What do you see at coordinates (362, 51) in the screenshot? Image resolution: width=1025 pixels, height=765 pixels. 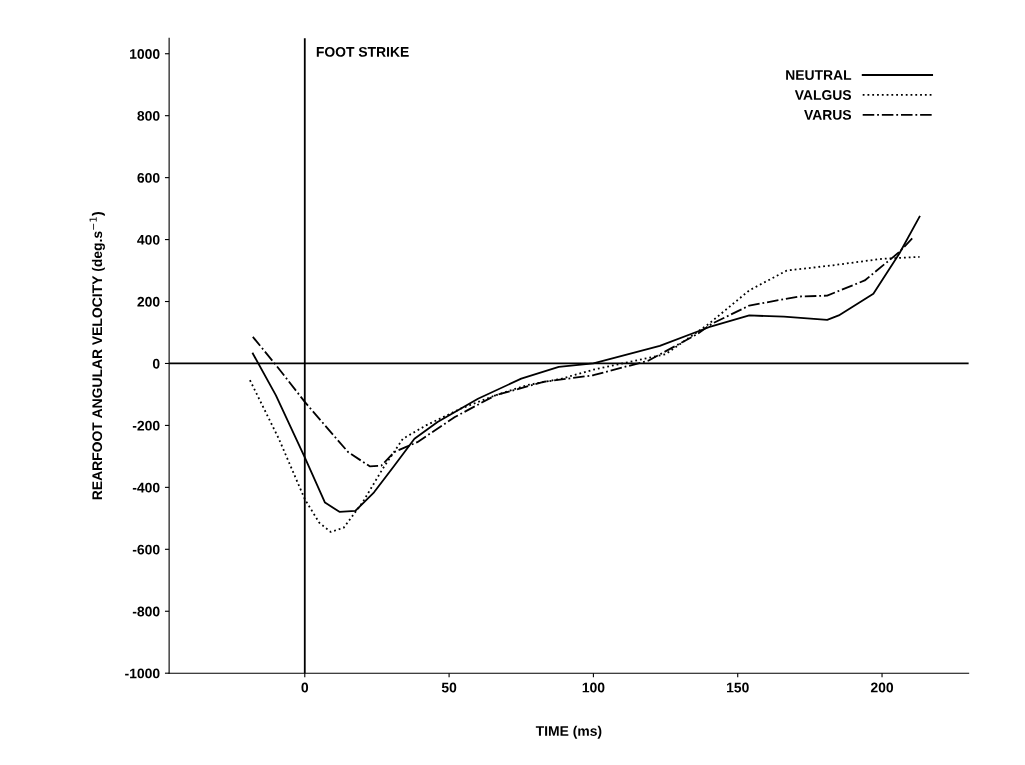 I see `ref-line-label: FOOT STRIKE` at bounding box center [362, 51].